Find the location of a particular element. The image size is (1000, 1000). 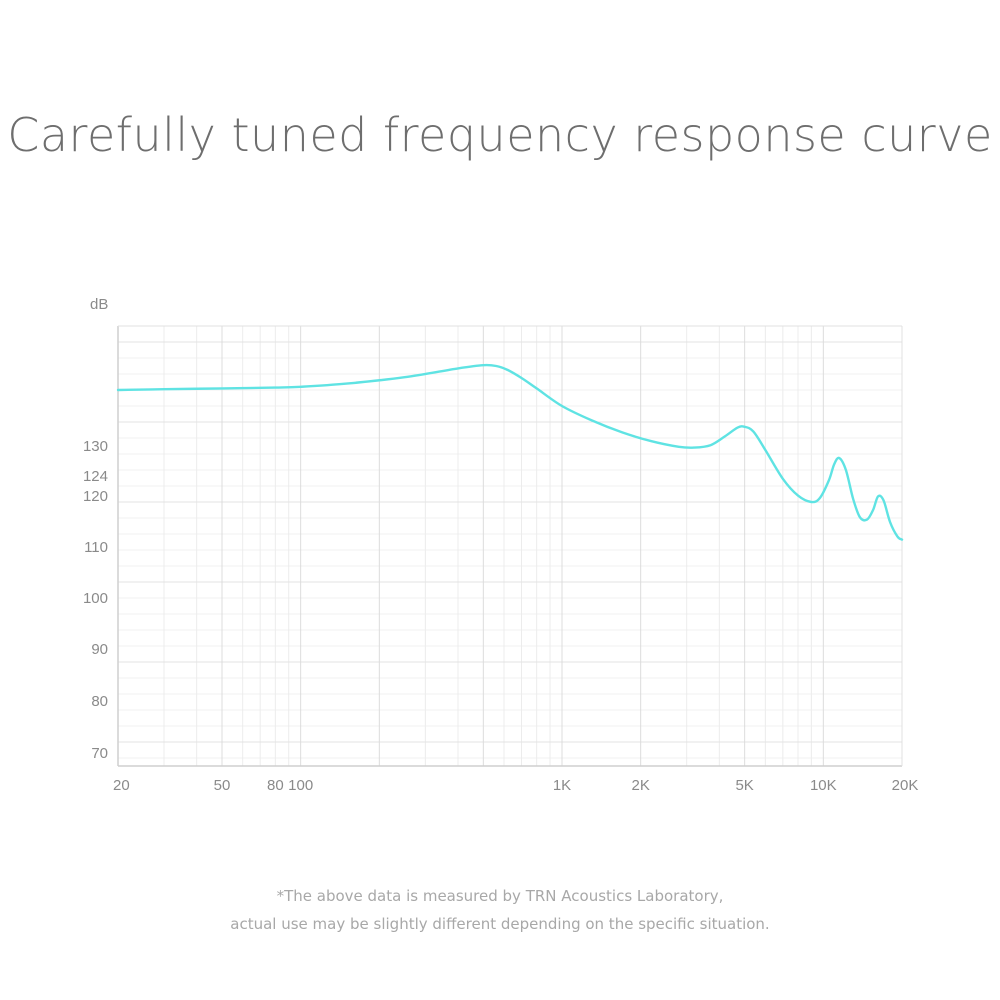

frequency-response-line is located at coordinates (510, 452).